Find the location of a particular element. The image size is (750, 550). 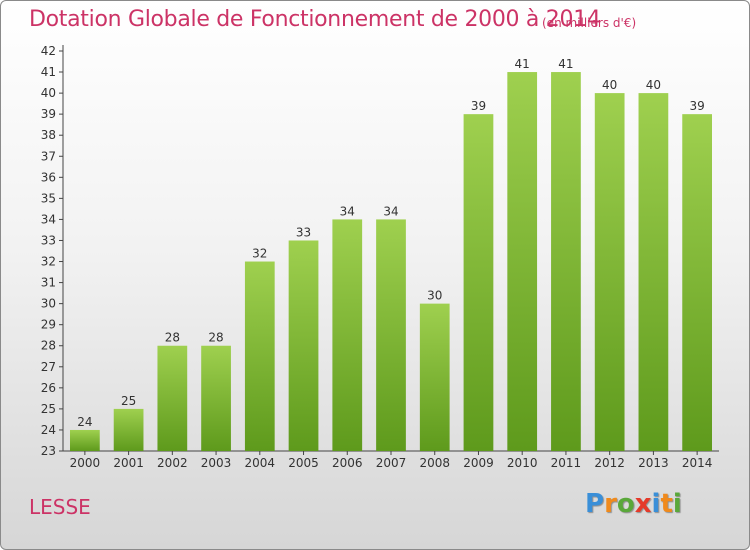

x-tick-label: 2014 is located at coordinates (697, 463).